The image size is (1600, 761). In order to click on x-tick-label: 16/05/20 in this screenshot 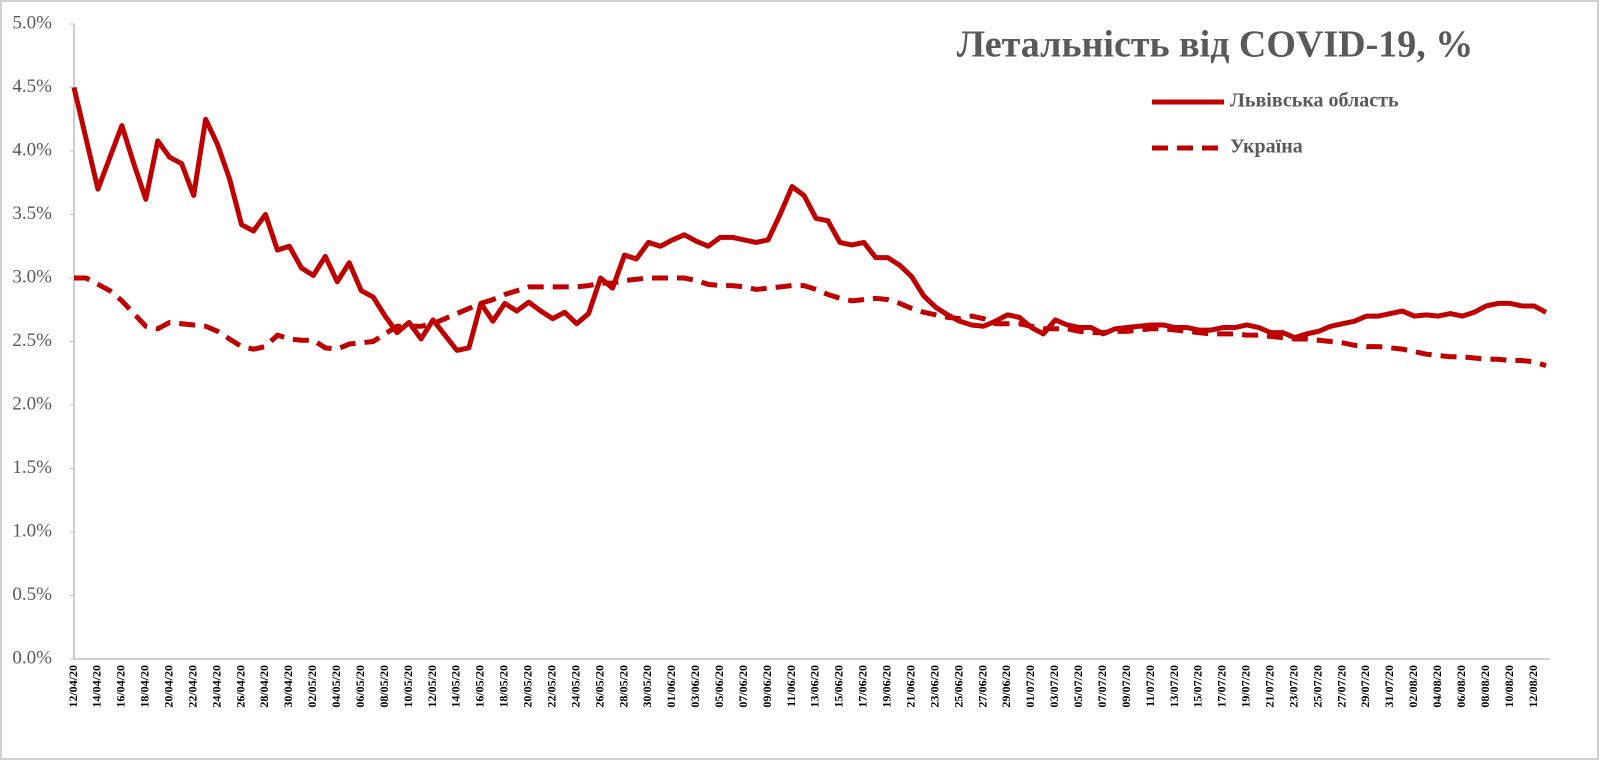, I will do `click(480, 686)`.